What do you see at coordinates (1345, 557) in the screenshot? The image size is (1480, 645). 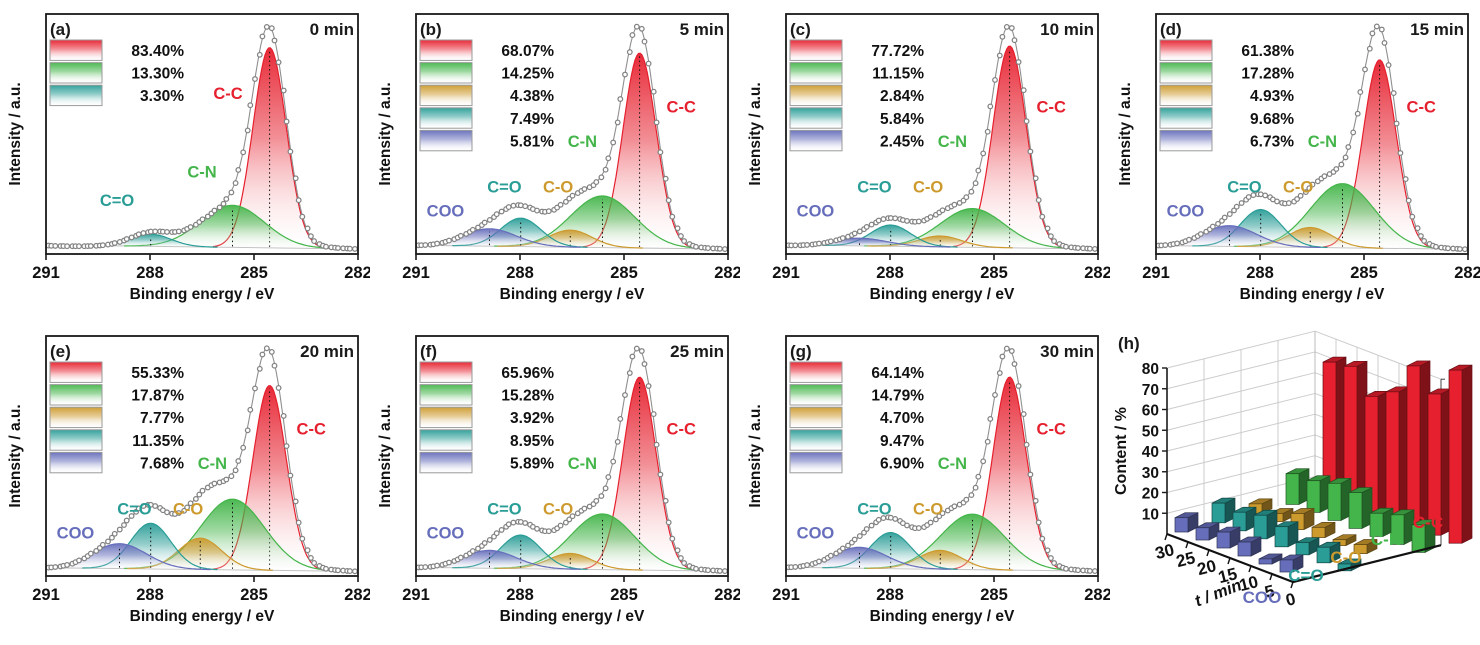 I see `series-label-co: C-O` at bounding box center [1345, 557].